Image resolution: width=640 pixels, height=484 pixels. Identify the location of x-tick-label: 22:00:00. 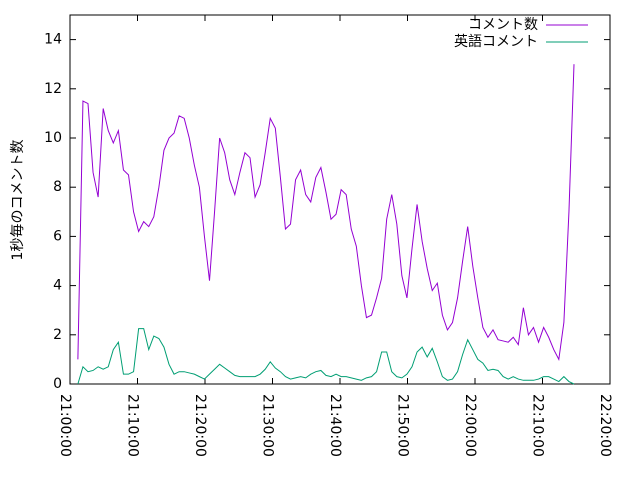
(470, 425).